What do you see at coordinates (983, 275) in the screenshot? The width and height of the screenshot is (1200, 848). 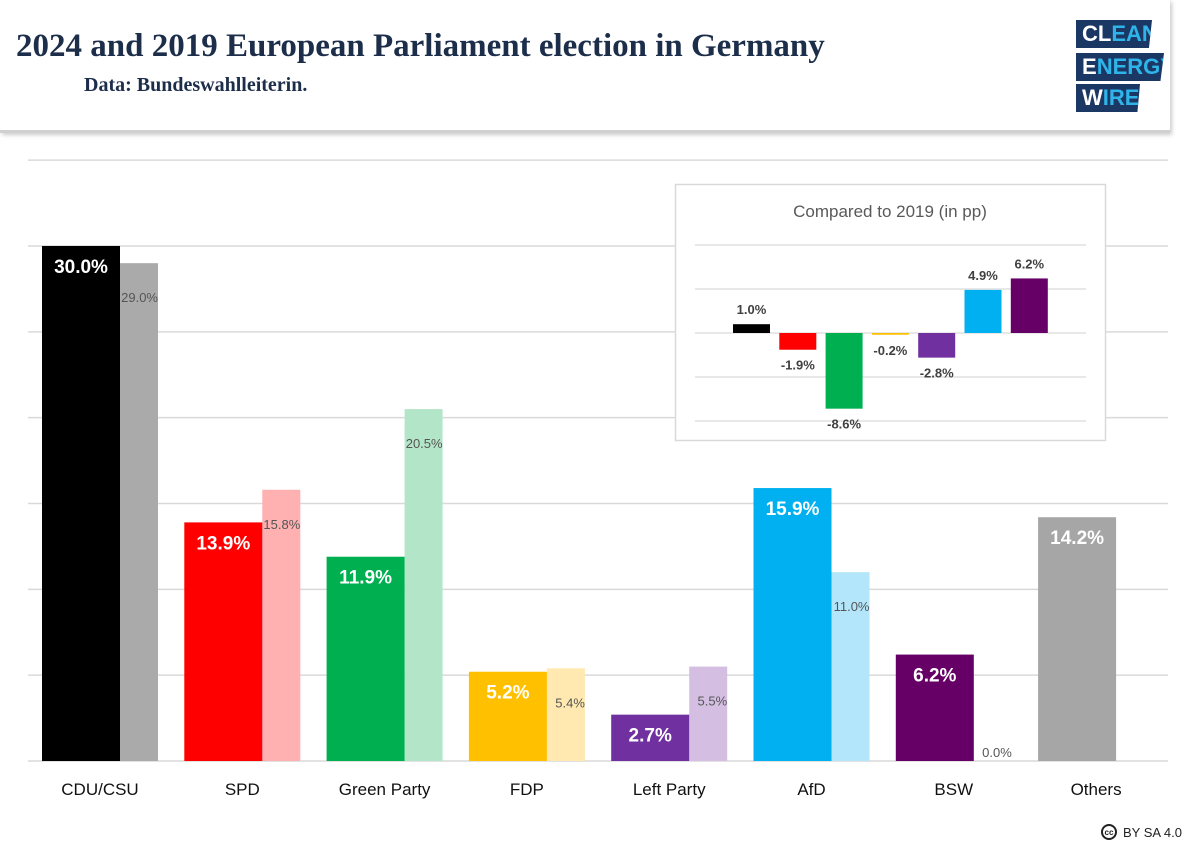 I see `inset-data-label: 4.9%` at bounding box center [983, 275].